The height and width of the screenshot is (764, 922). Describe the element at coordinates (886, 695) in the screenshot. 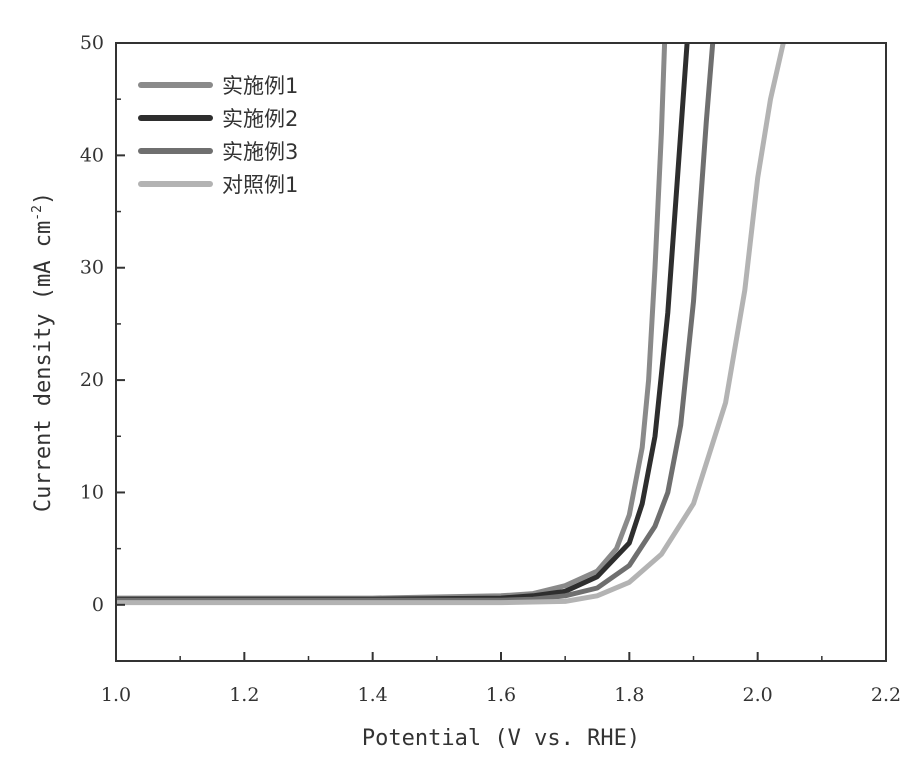

I see `x-tick-label: 2.2` at that location.